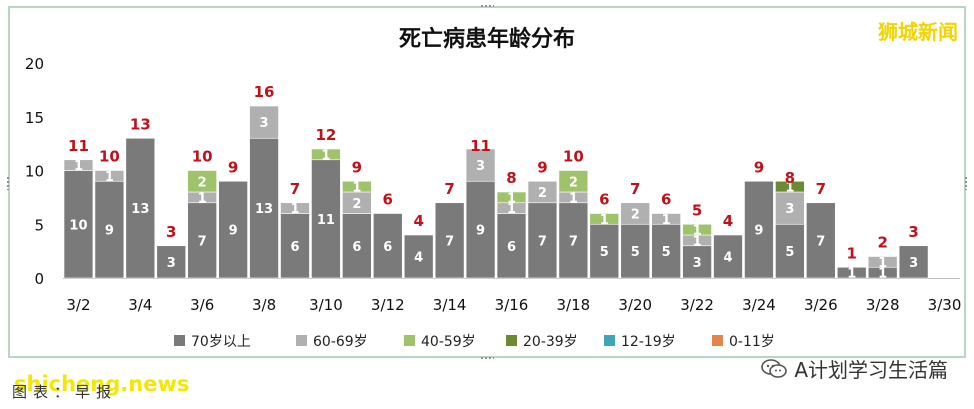  Describe the element at coordinates (388, 305) in the screenshot. I see `x-tick-label: 3/12` at that location.